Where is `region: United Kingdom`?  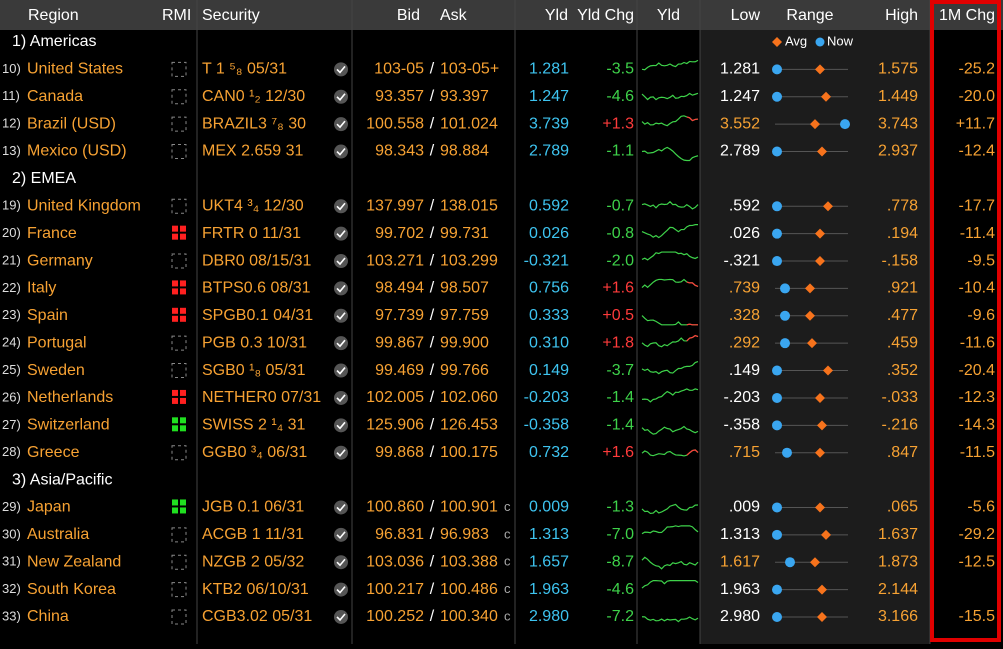 region: United Kingdom is located at coordinates (84, 205).